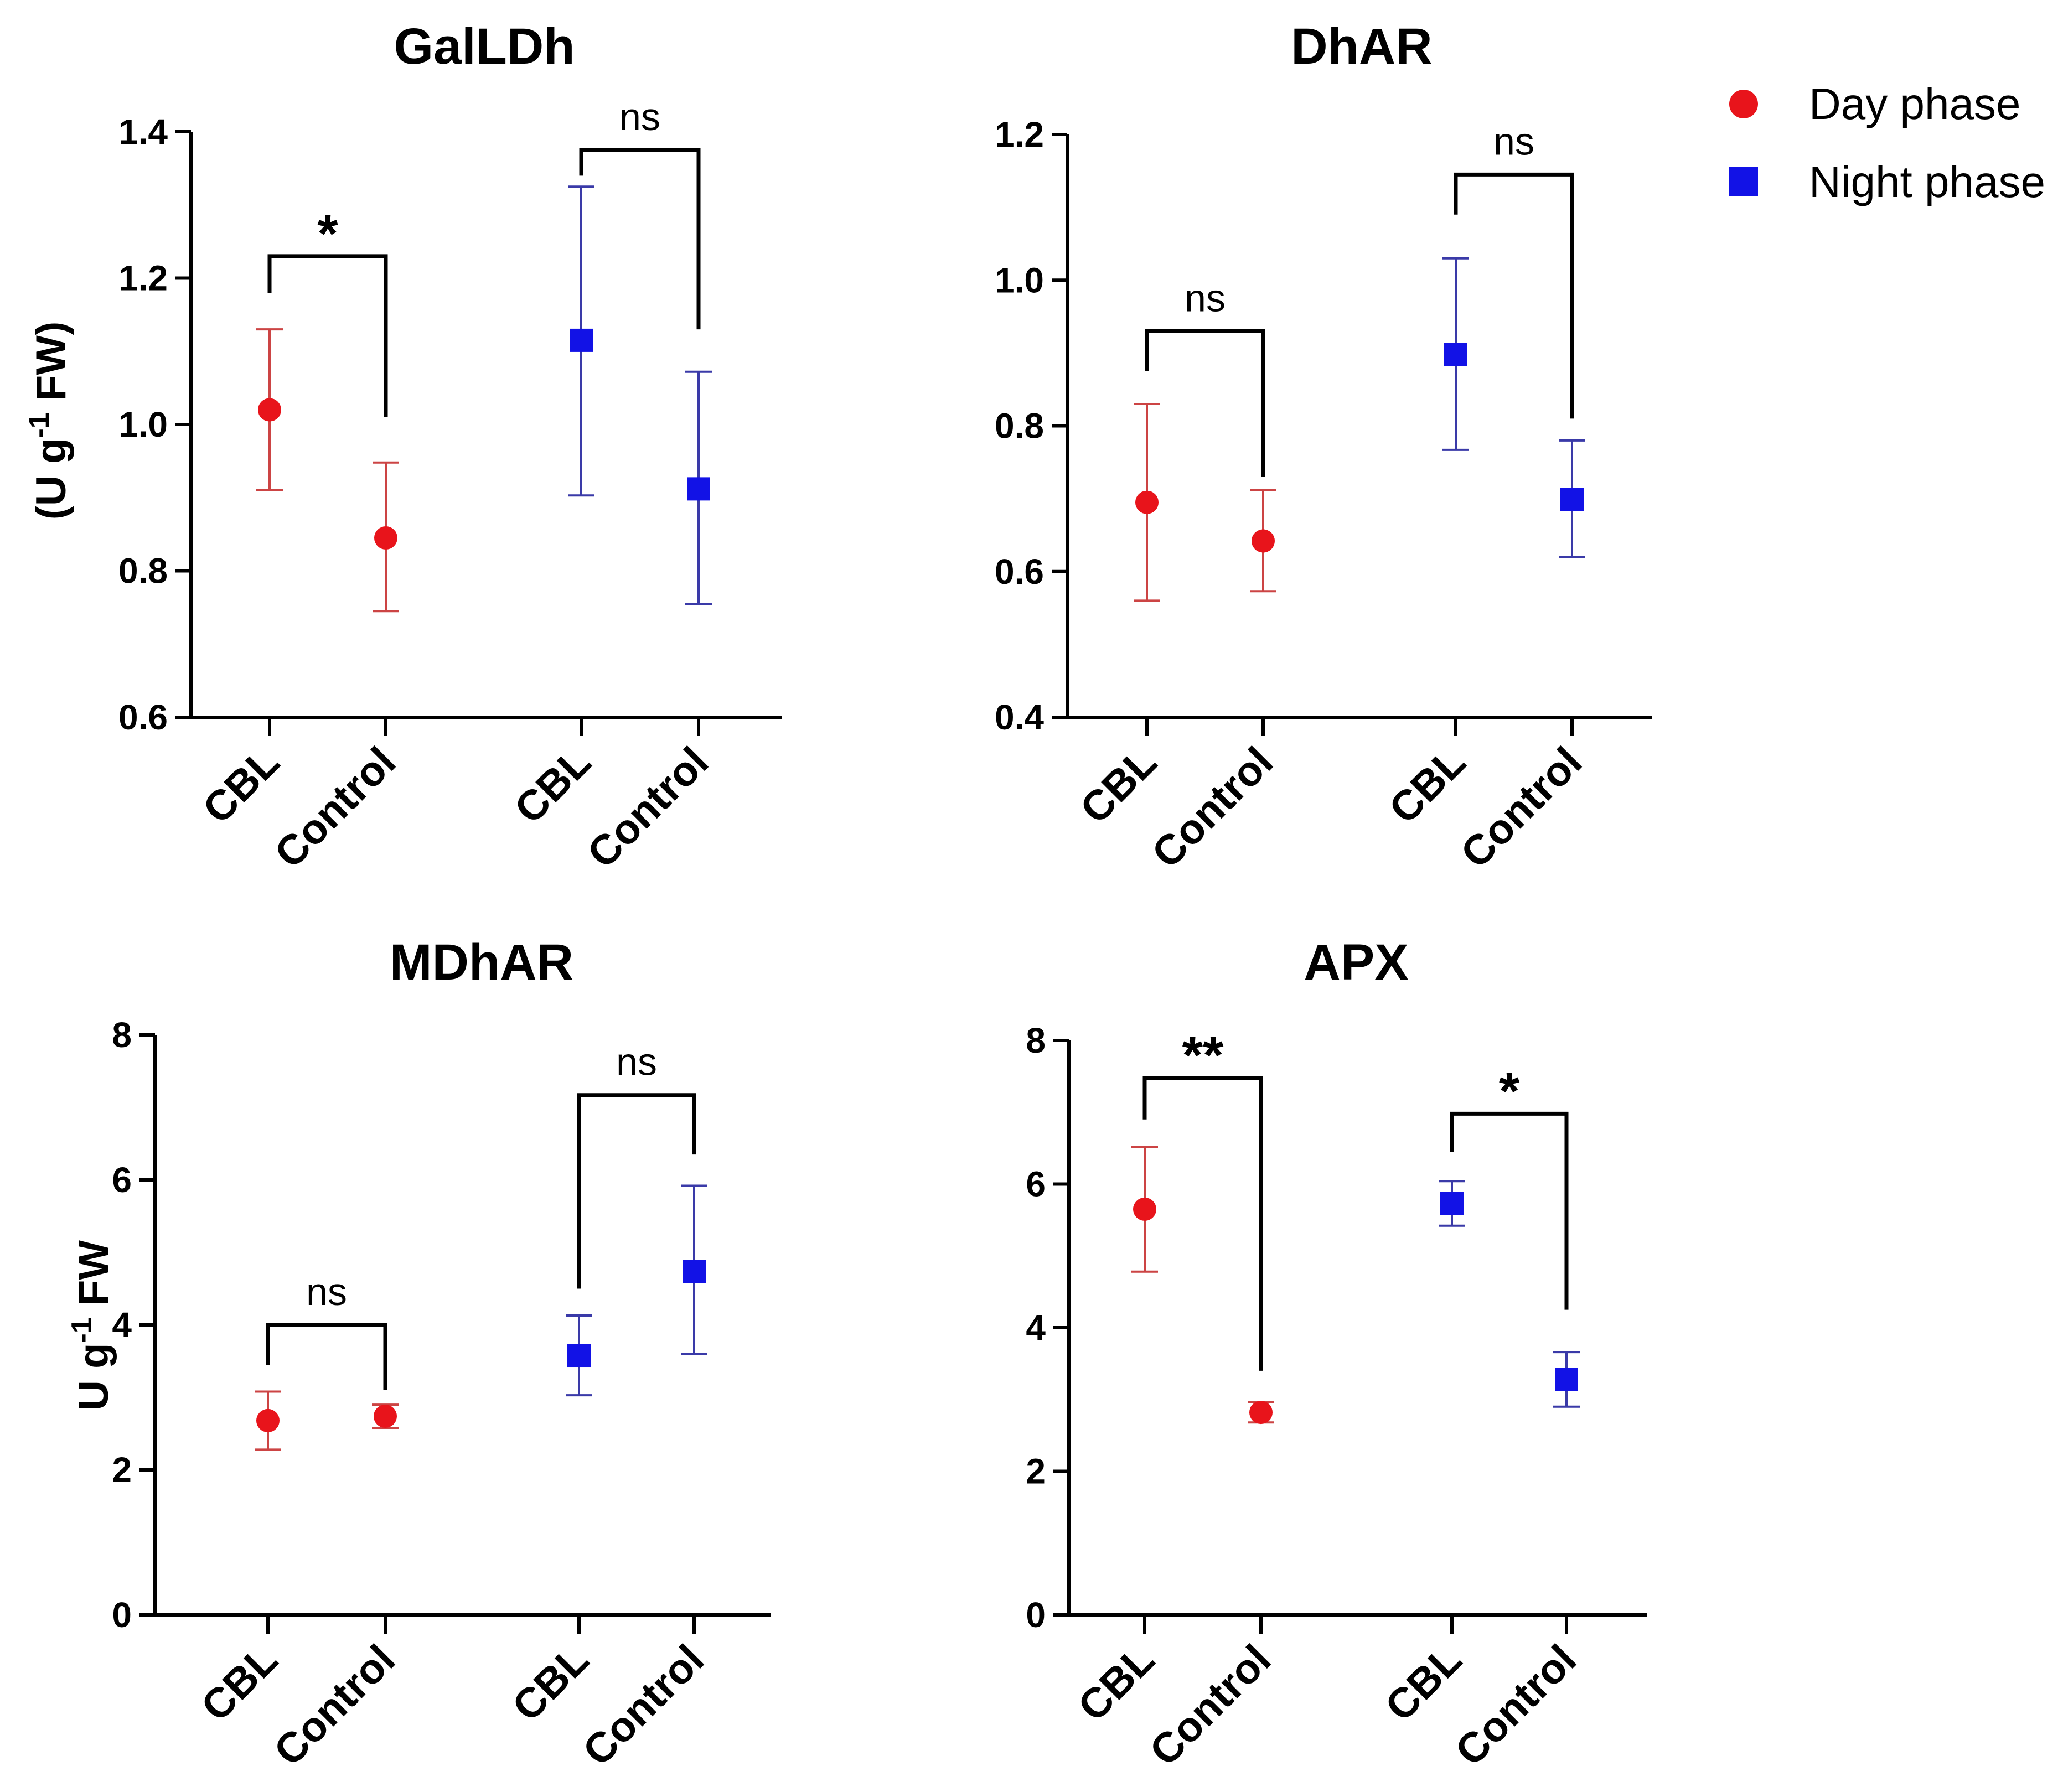  I want to click on legend-marker-night, so click(1744, 181).